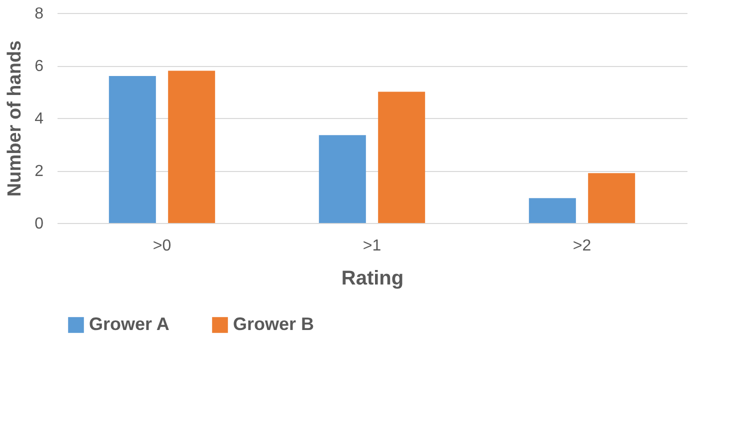 The height and width of the screenshot is (436, 753). I want to click on y-axis-title: Number of hands, so click(15, 118).